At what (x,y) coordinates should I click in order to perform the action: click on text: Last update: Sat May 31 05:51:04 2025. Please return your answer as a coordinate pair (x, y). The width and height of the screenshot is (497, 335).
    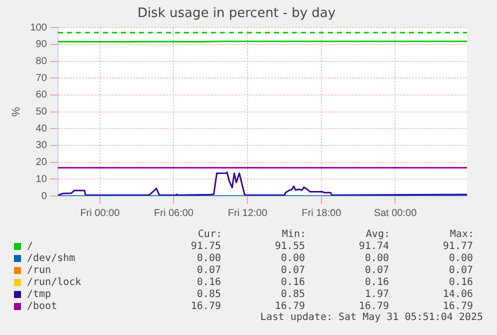
    Looking at the image, I should click on (371, 317).